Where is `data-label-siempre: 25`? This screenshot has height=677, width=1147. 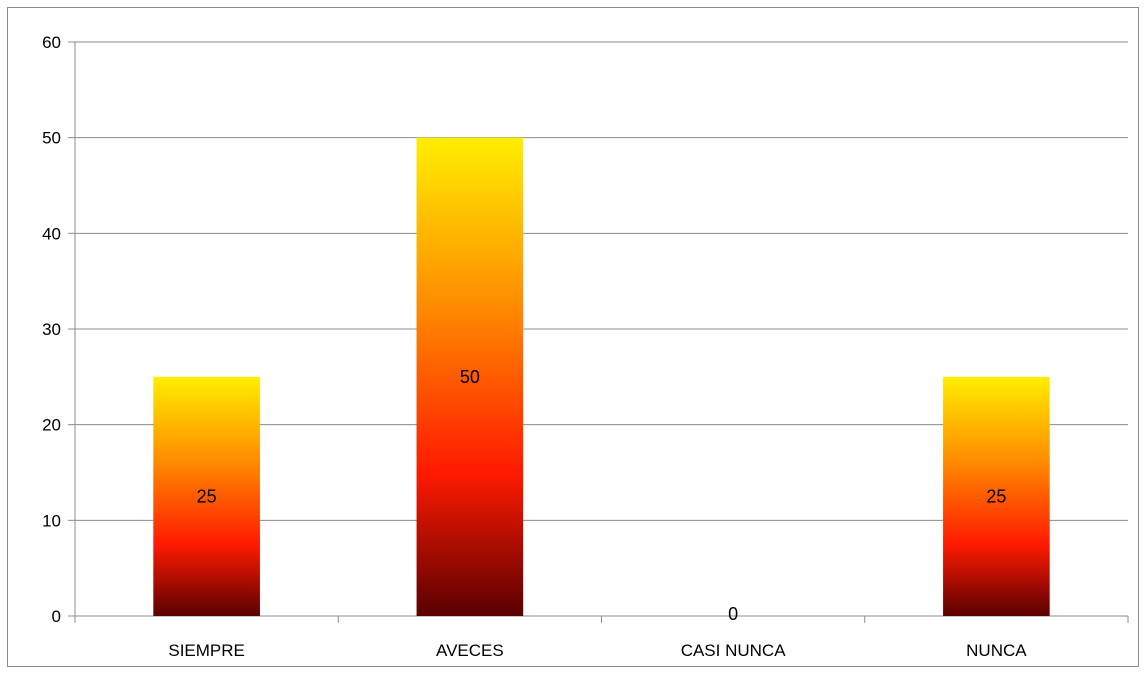
data-label-siempre: 25 is located at coordinates (207, 496).